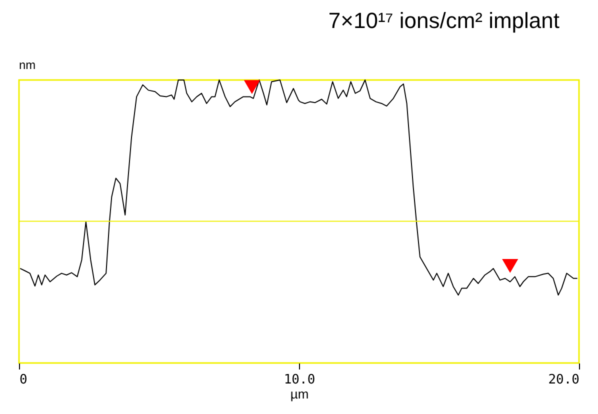 The width and height of the screenshot is (598, 414). What do you see at coordinates (444, 20) in the screenshot?
I see `chart-title: 7×10¹⁷ ions/cm² implant` at bounding box center [444, 20].